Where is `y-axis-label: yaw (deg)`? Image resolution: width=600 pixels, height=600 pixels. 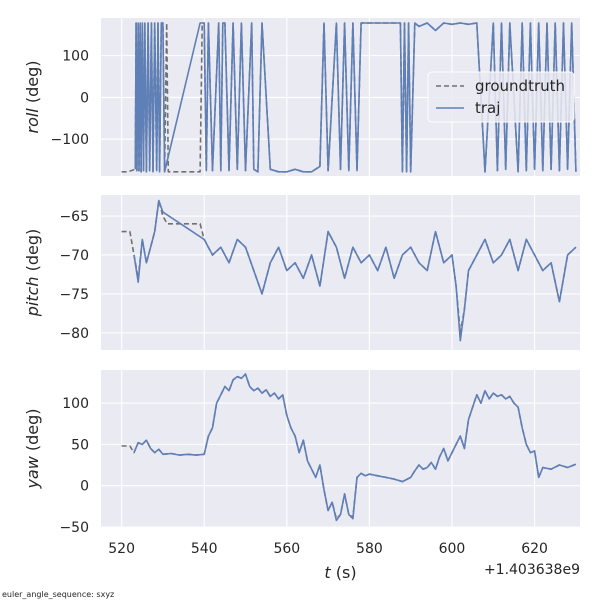 y-axis-label: yaw (deg) is located at coordinates (32, 448).